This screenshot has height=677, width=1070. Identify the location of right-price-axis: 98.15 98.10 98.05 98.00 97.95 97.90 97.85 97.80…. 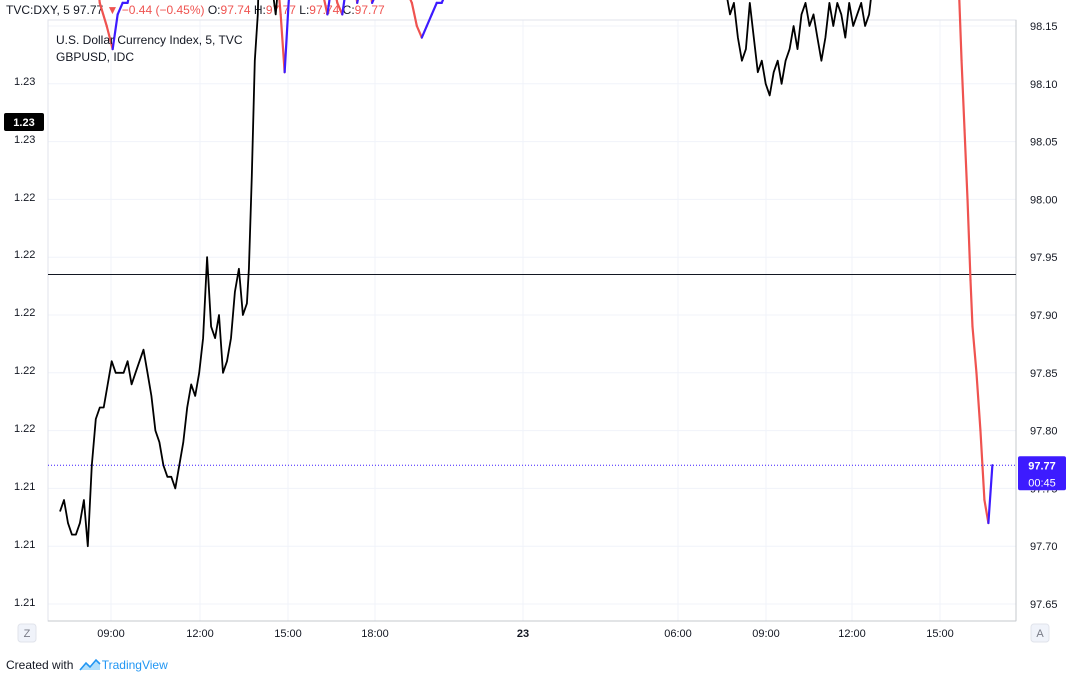
(1044, 316).